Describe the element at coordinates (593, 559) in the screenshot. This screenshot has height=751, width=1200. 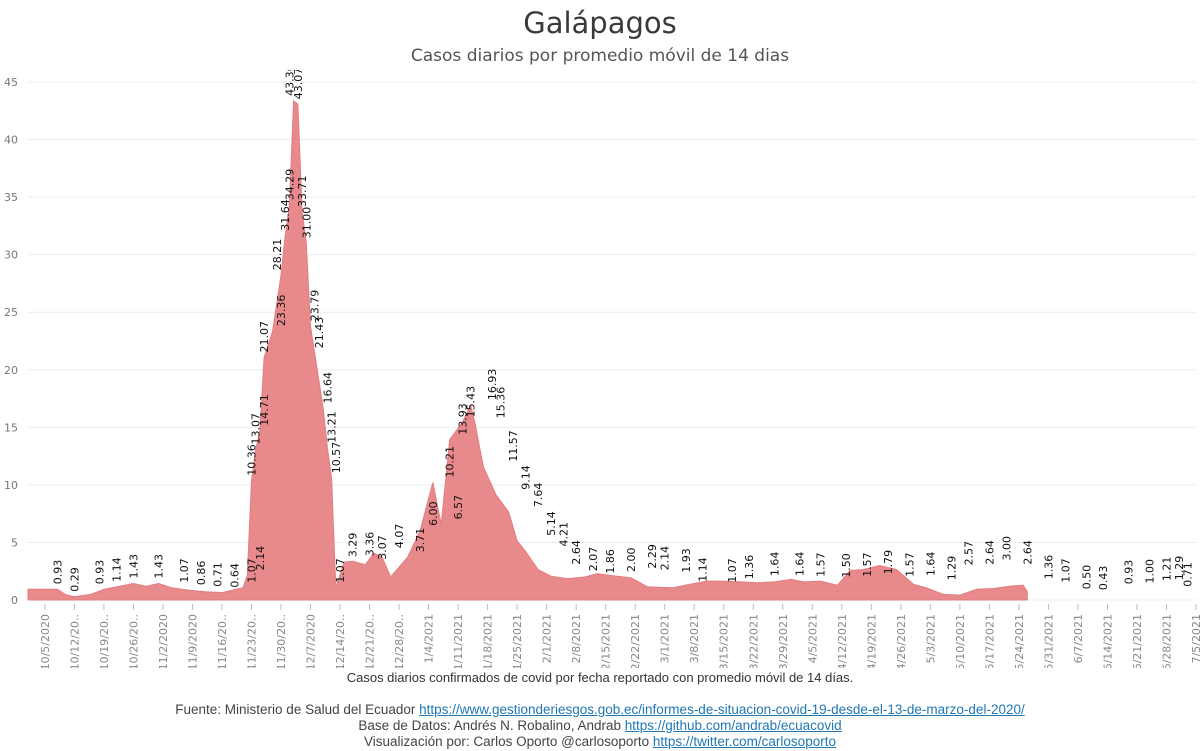
I see `data-label: 2.07` at that location.